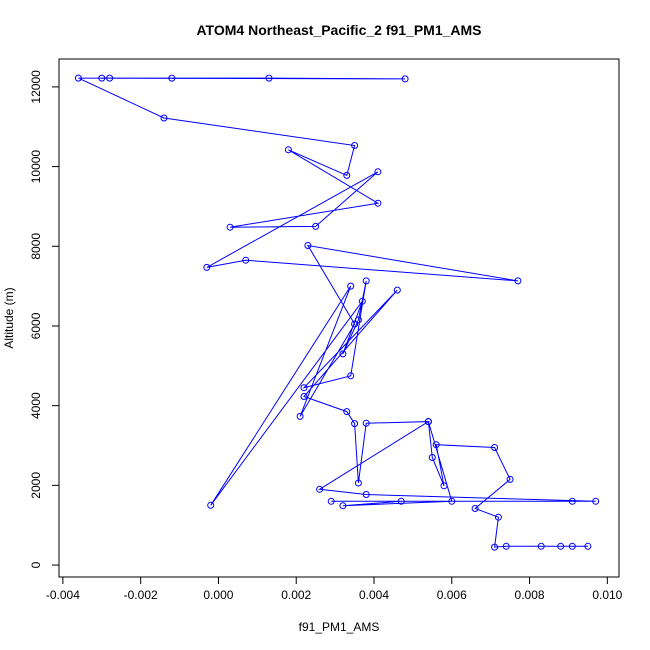 The height and width of the screenshot is (650, 650). What do you see at coordinates (44, 319) in the screenshot?
I see `y-axis: 0 2000 4000 6000 8000 10000 12000` at bounding box center [44, 319].